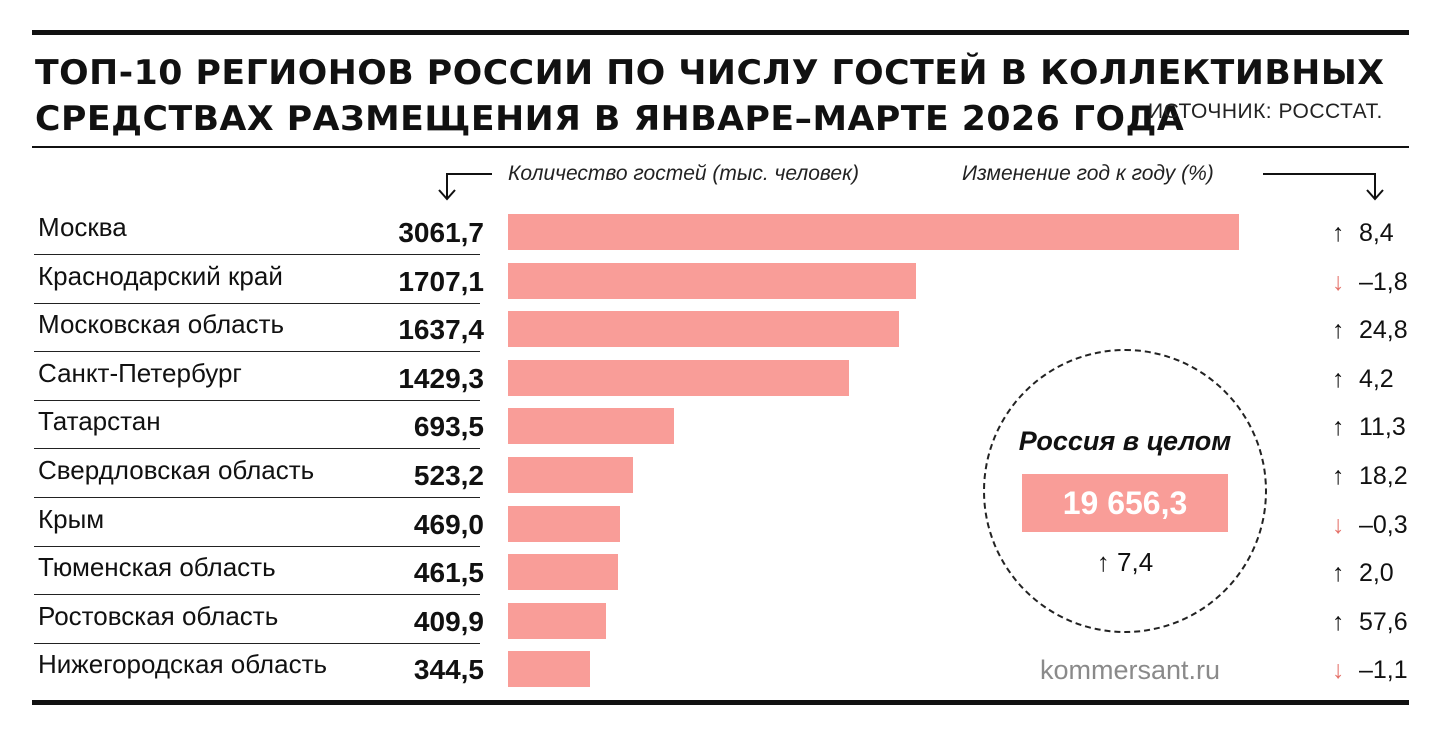 Image resolution: width=1440 pixels, height=738 pixels. I want to click on yoy-change-value: –0,3, so click(1380, 524).